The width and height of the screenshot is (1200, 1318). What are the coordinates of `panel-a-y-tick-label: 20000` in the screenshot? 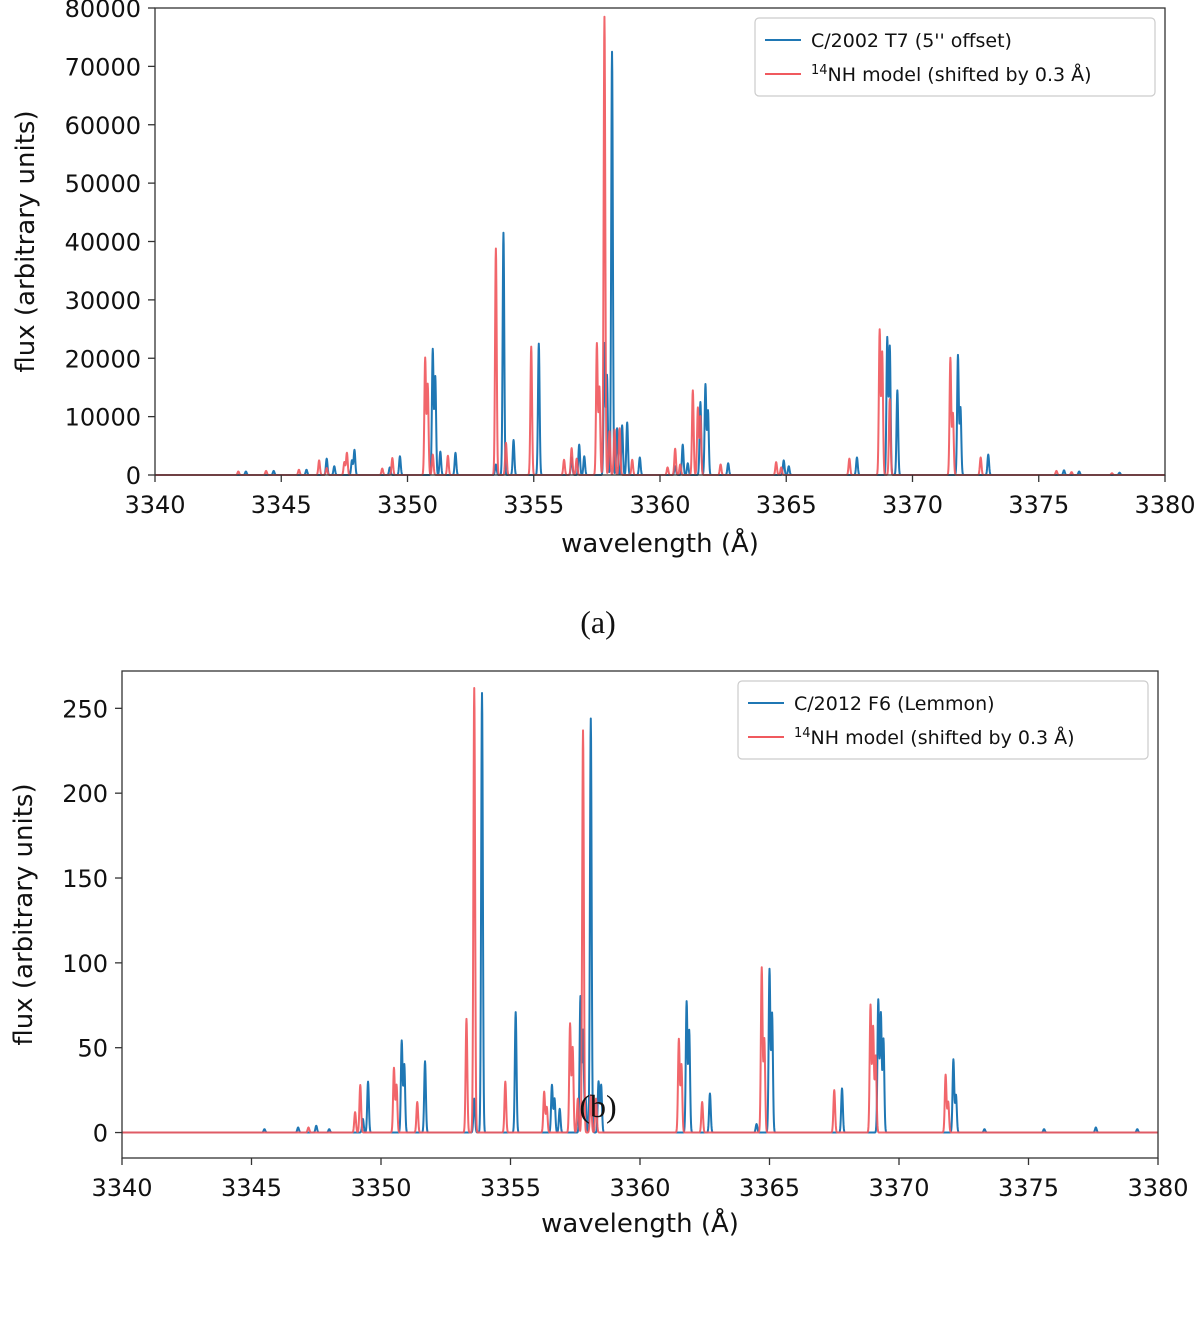 It's located at (103, 359).